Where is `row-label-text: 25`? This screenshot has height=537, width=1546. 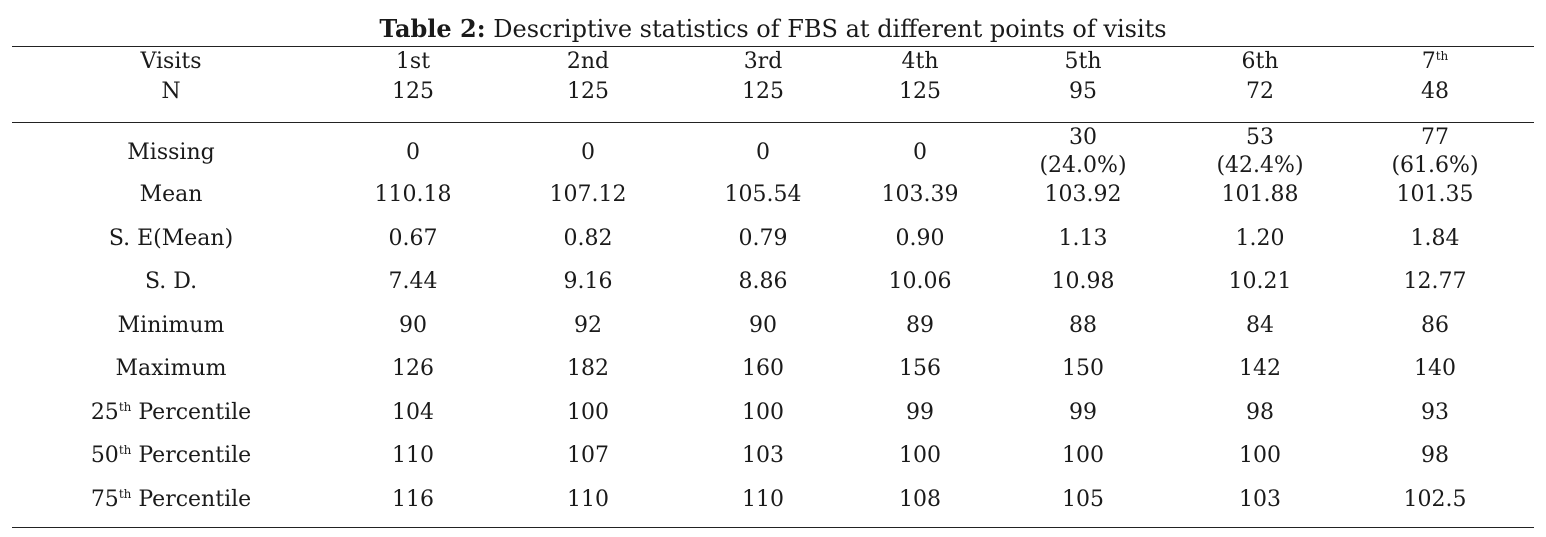
row-label-text: 25 is located at coordinates (104, 412).